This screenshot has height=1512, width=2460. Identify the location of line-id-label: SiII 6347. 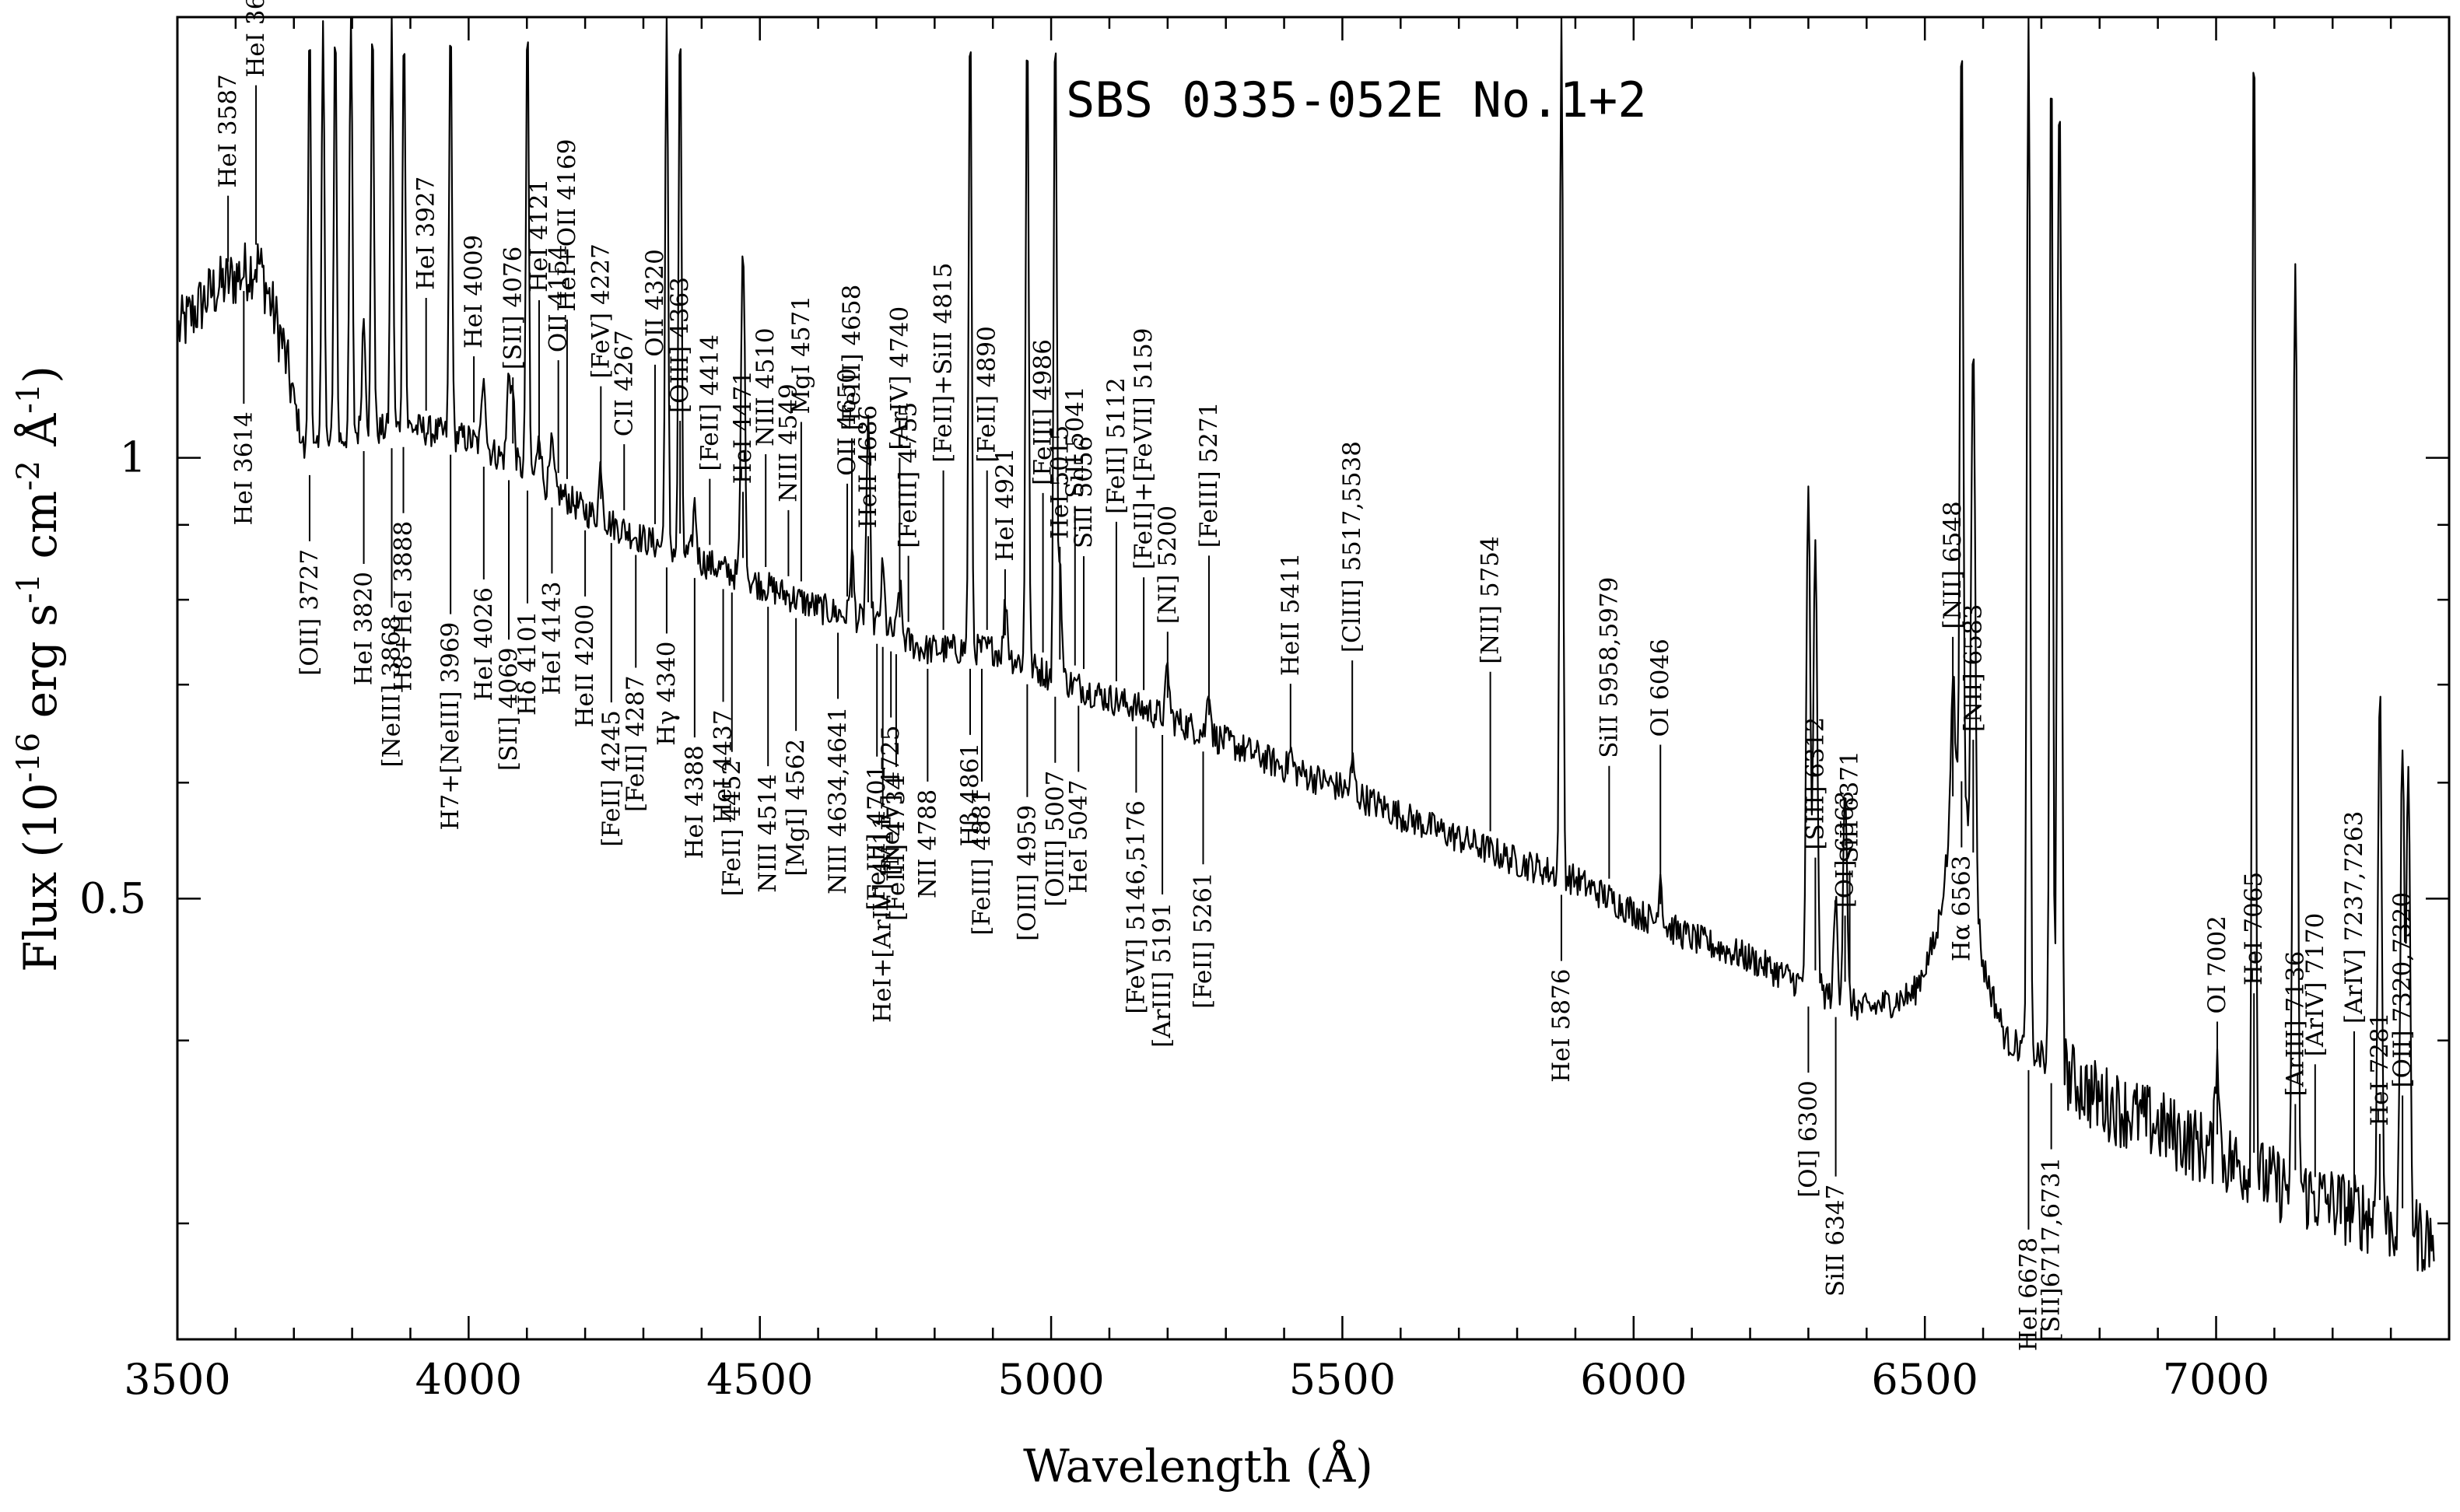
(1836, 1241).